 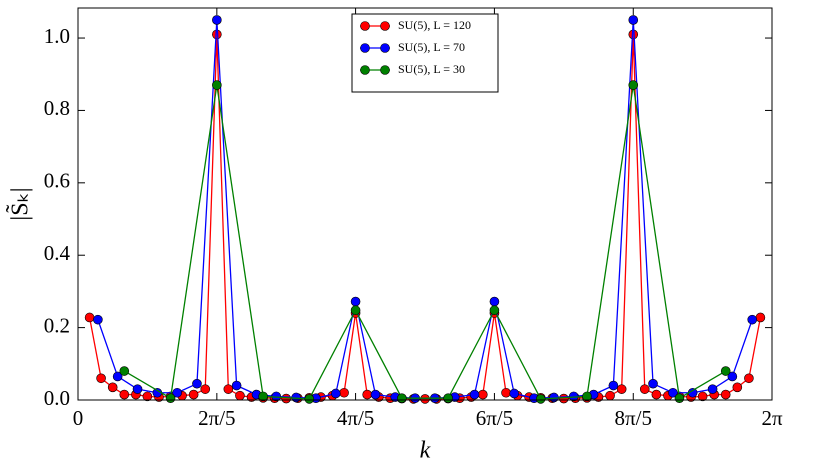 I want to click on y-tick-label: 1.0, so click(x=57, y=36).